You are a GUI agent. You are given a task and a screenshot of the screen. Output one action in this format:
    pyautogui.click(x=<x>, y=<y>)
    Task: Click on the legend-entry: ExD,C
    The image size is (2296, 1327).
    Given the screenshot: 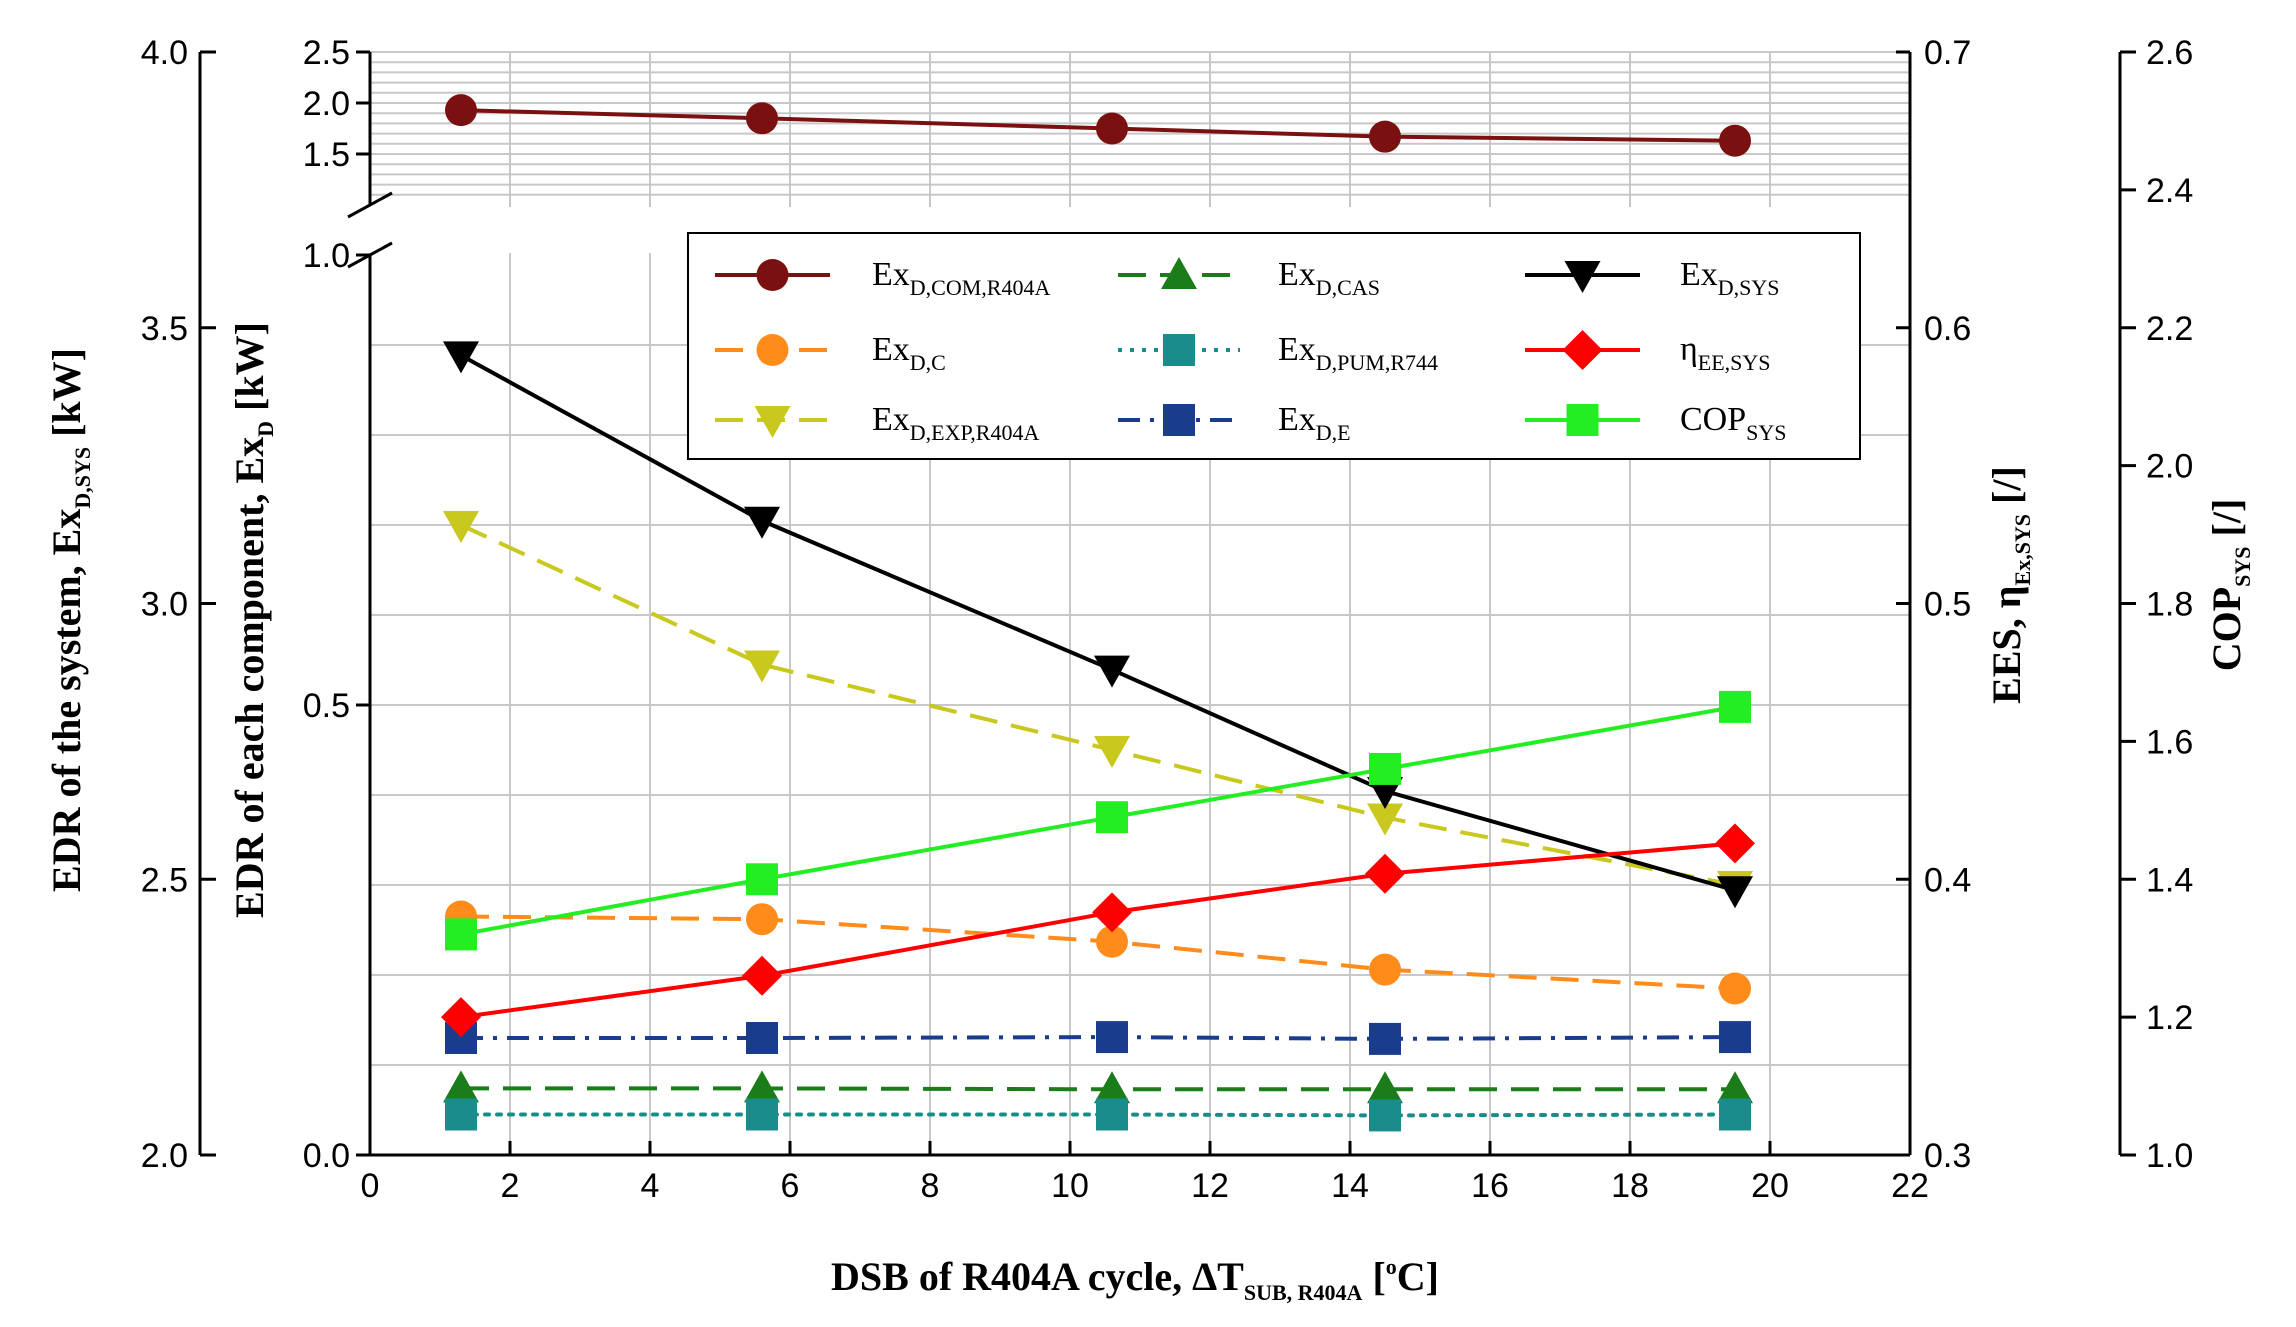 What is the action you would take?
    pyautogui.click(x=830, y=353)
    